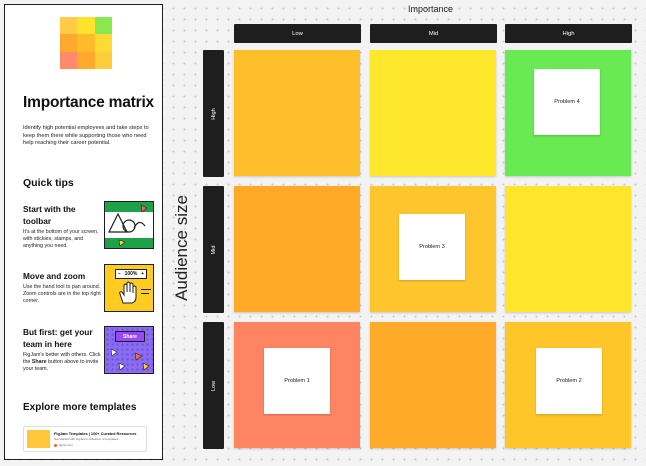  What do you see at coordinates (39, 362) in the screenshot?
I see `tip-text-share-bold: Share` at bounding box center [39, 362].